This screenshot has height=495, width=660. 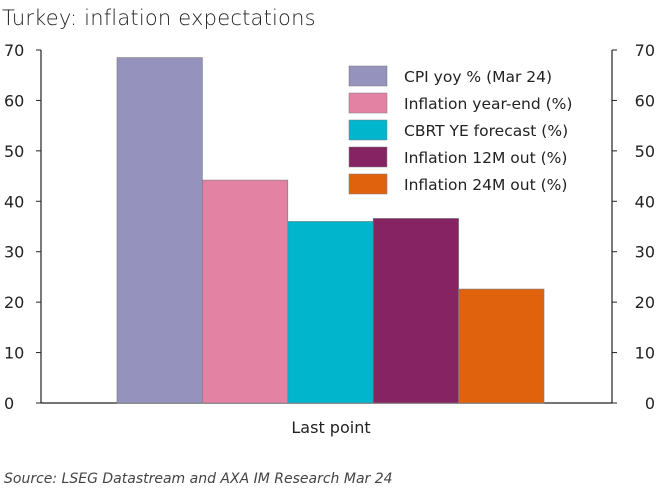 What do you see at coordinates (645, 100) in the screenshot?
I see `right-tick-label: 60` at bounding box center [645, 100].